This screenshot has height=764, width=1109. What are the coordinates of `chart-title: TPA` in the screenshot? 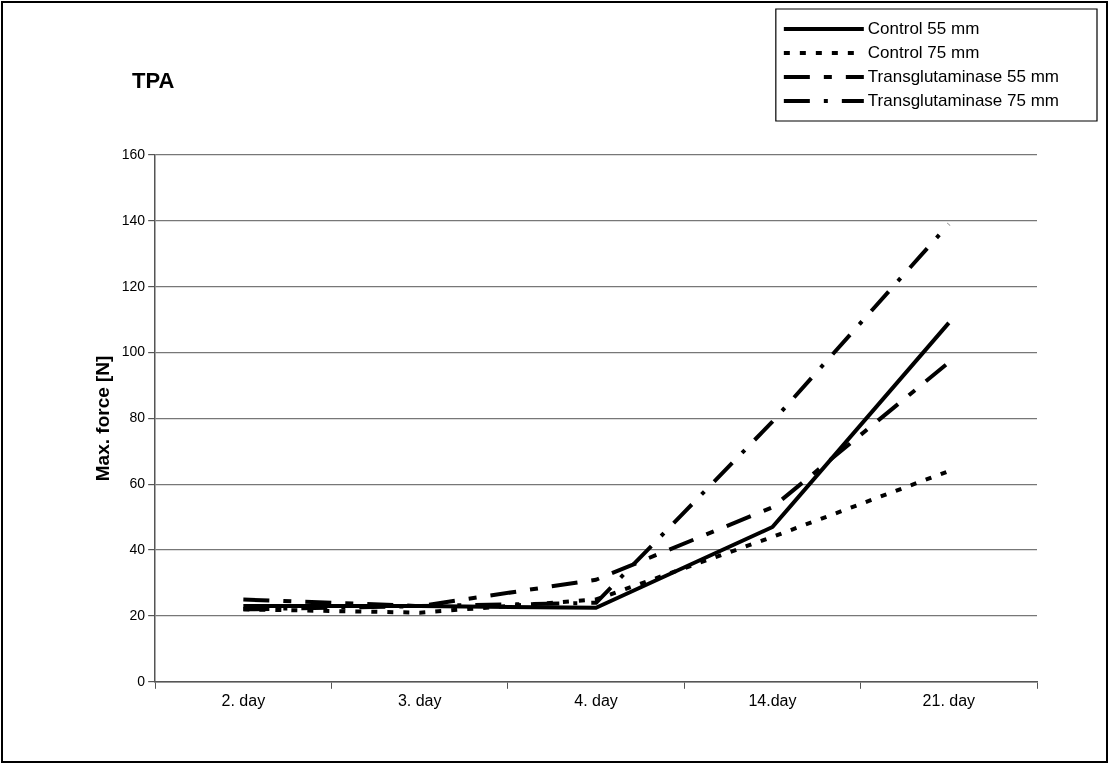 It's located at (153, 81).